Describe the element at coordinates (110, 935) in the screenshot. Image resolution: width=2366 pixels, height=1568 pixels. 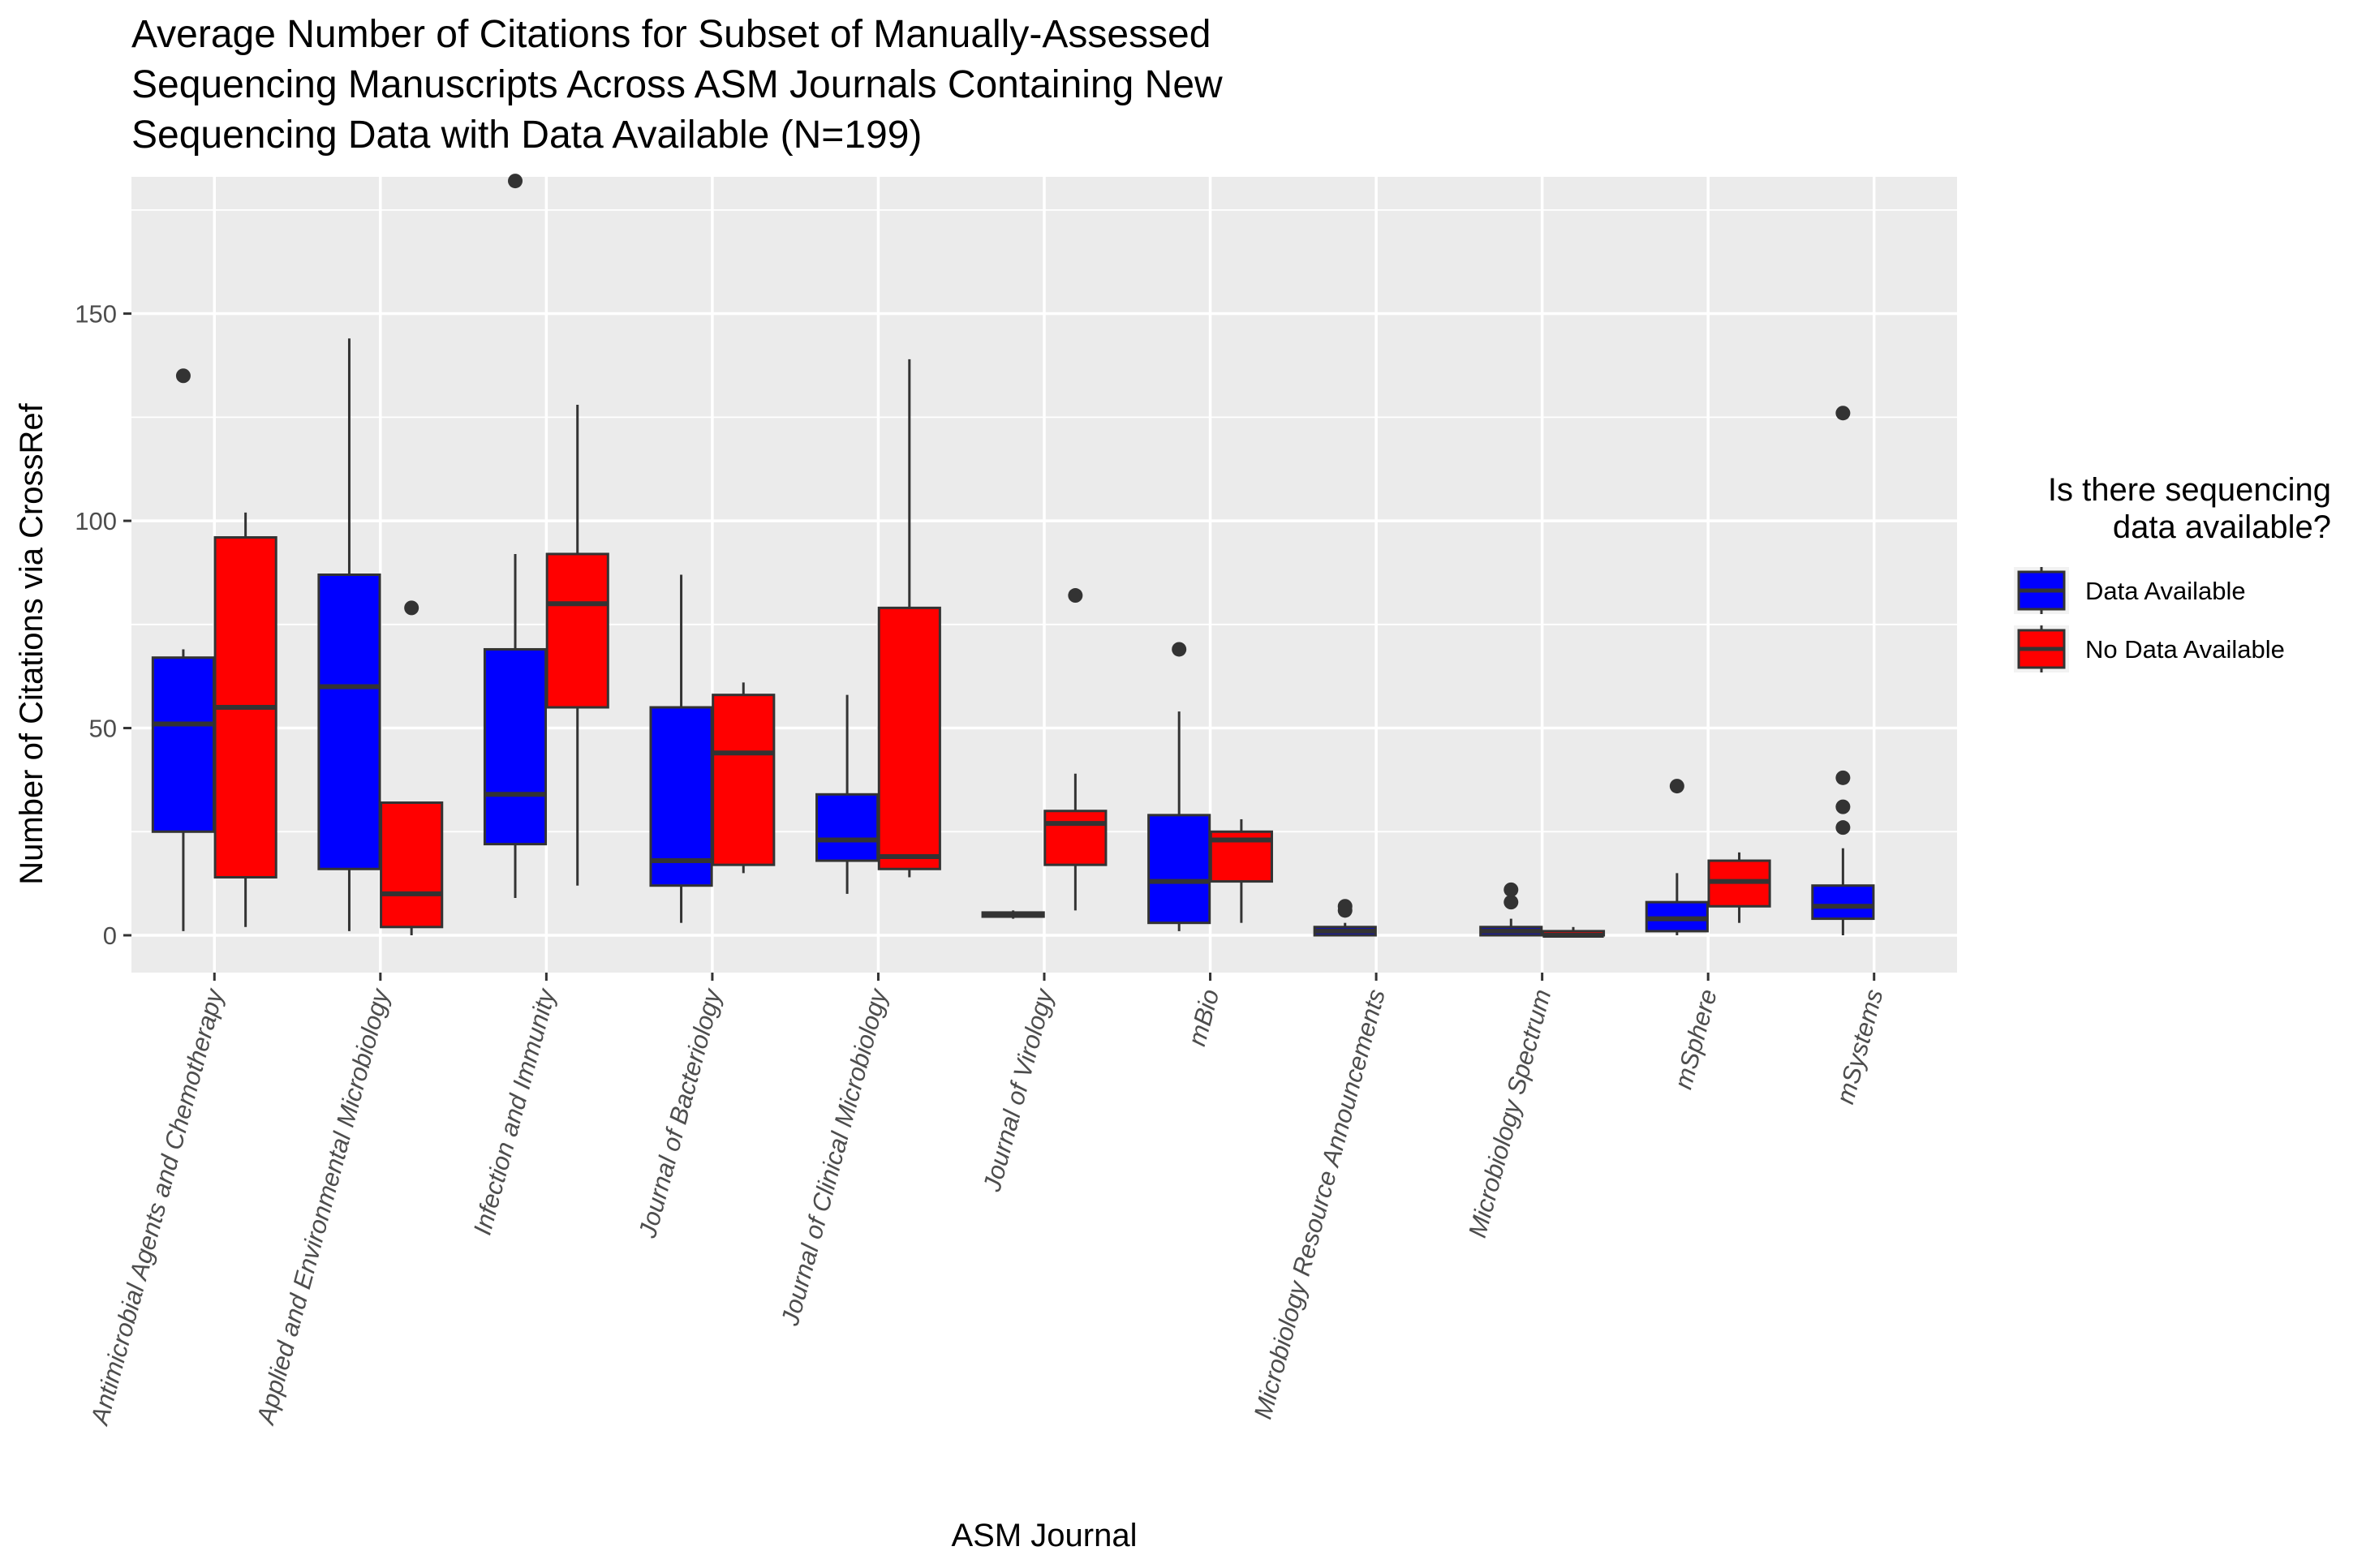
I see `y-tick-label: 0` at that location.